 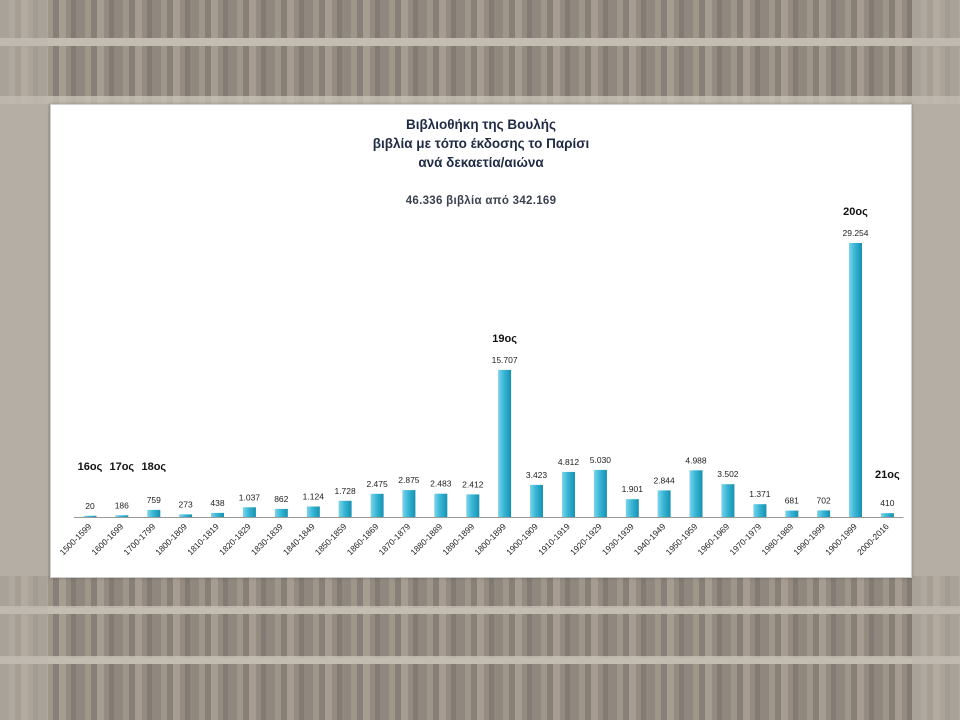 I want to click on value-label: 3.502, so click(x=728, y=474).